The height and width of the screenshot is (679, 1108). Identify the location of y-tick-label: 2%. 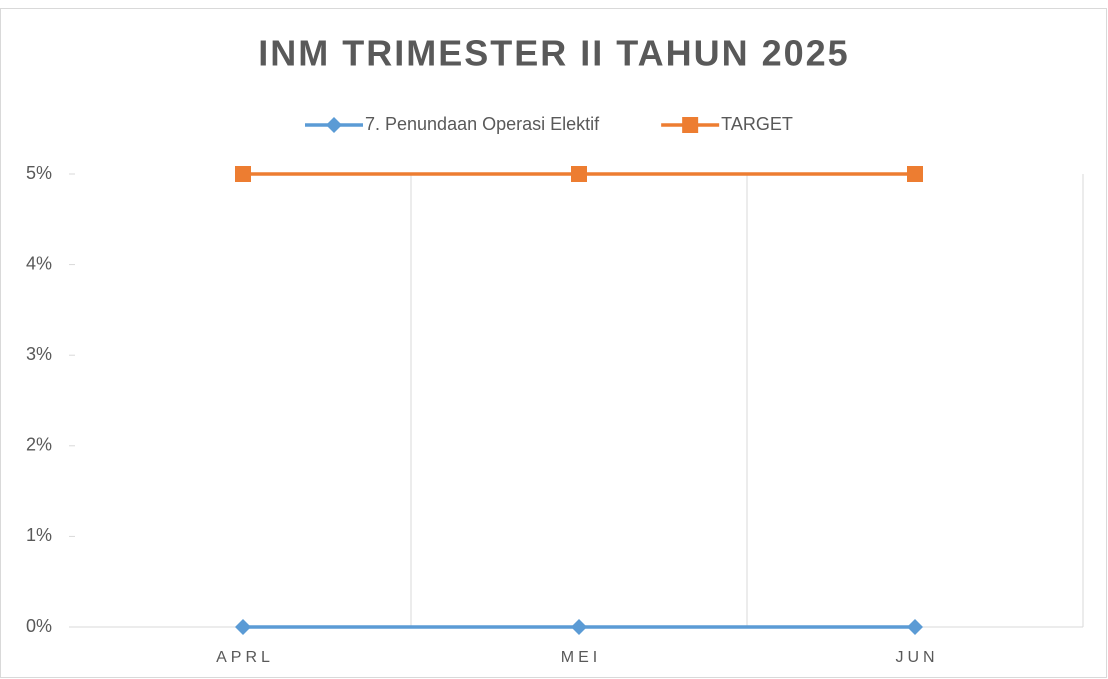
(39, 445).